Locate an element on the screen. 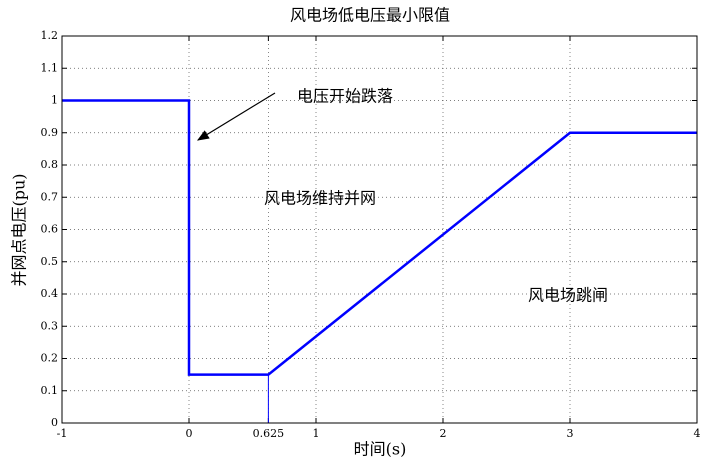 This screenshot has height=465, width=716. y-tick-label: 0.2 is located at coordinates (50, 358).